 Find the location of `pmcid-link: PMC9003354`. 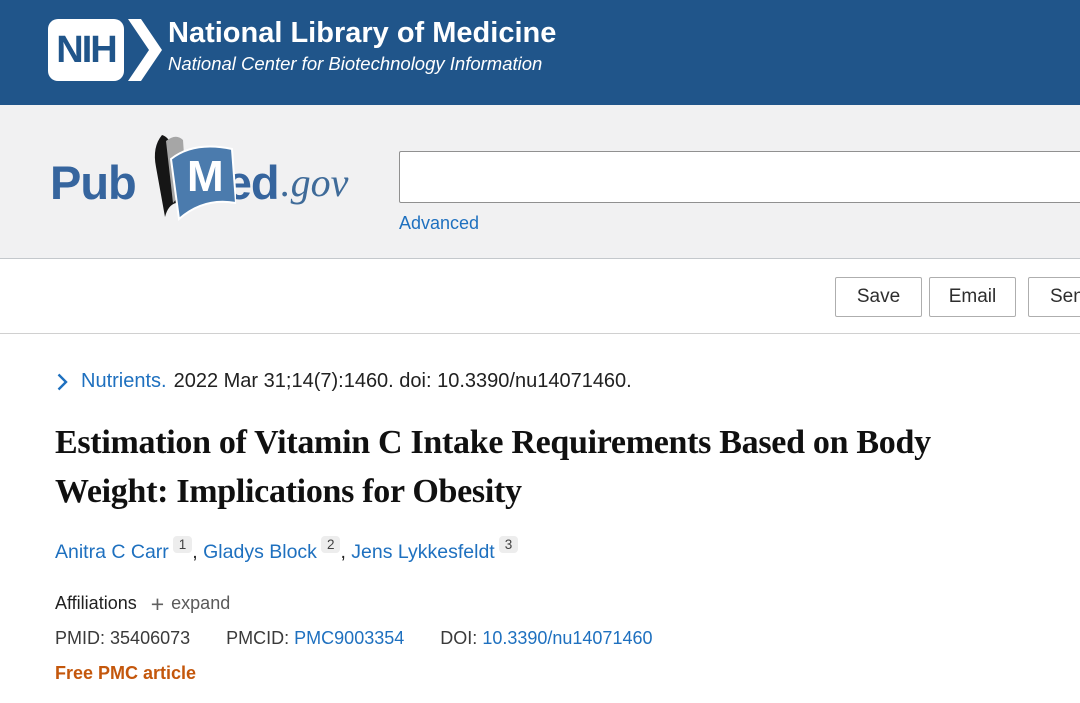

pmcid-link: PMC9003354 is located at coordinates (349, 638).